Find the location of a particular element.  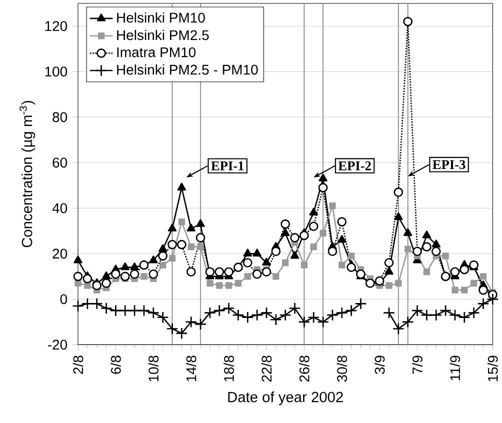

x-axis-title: Date of year 2002 is located at coordinates (285, 399).